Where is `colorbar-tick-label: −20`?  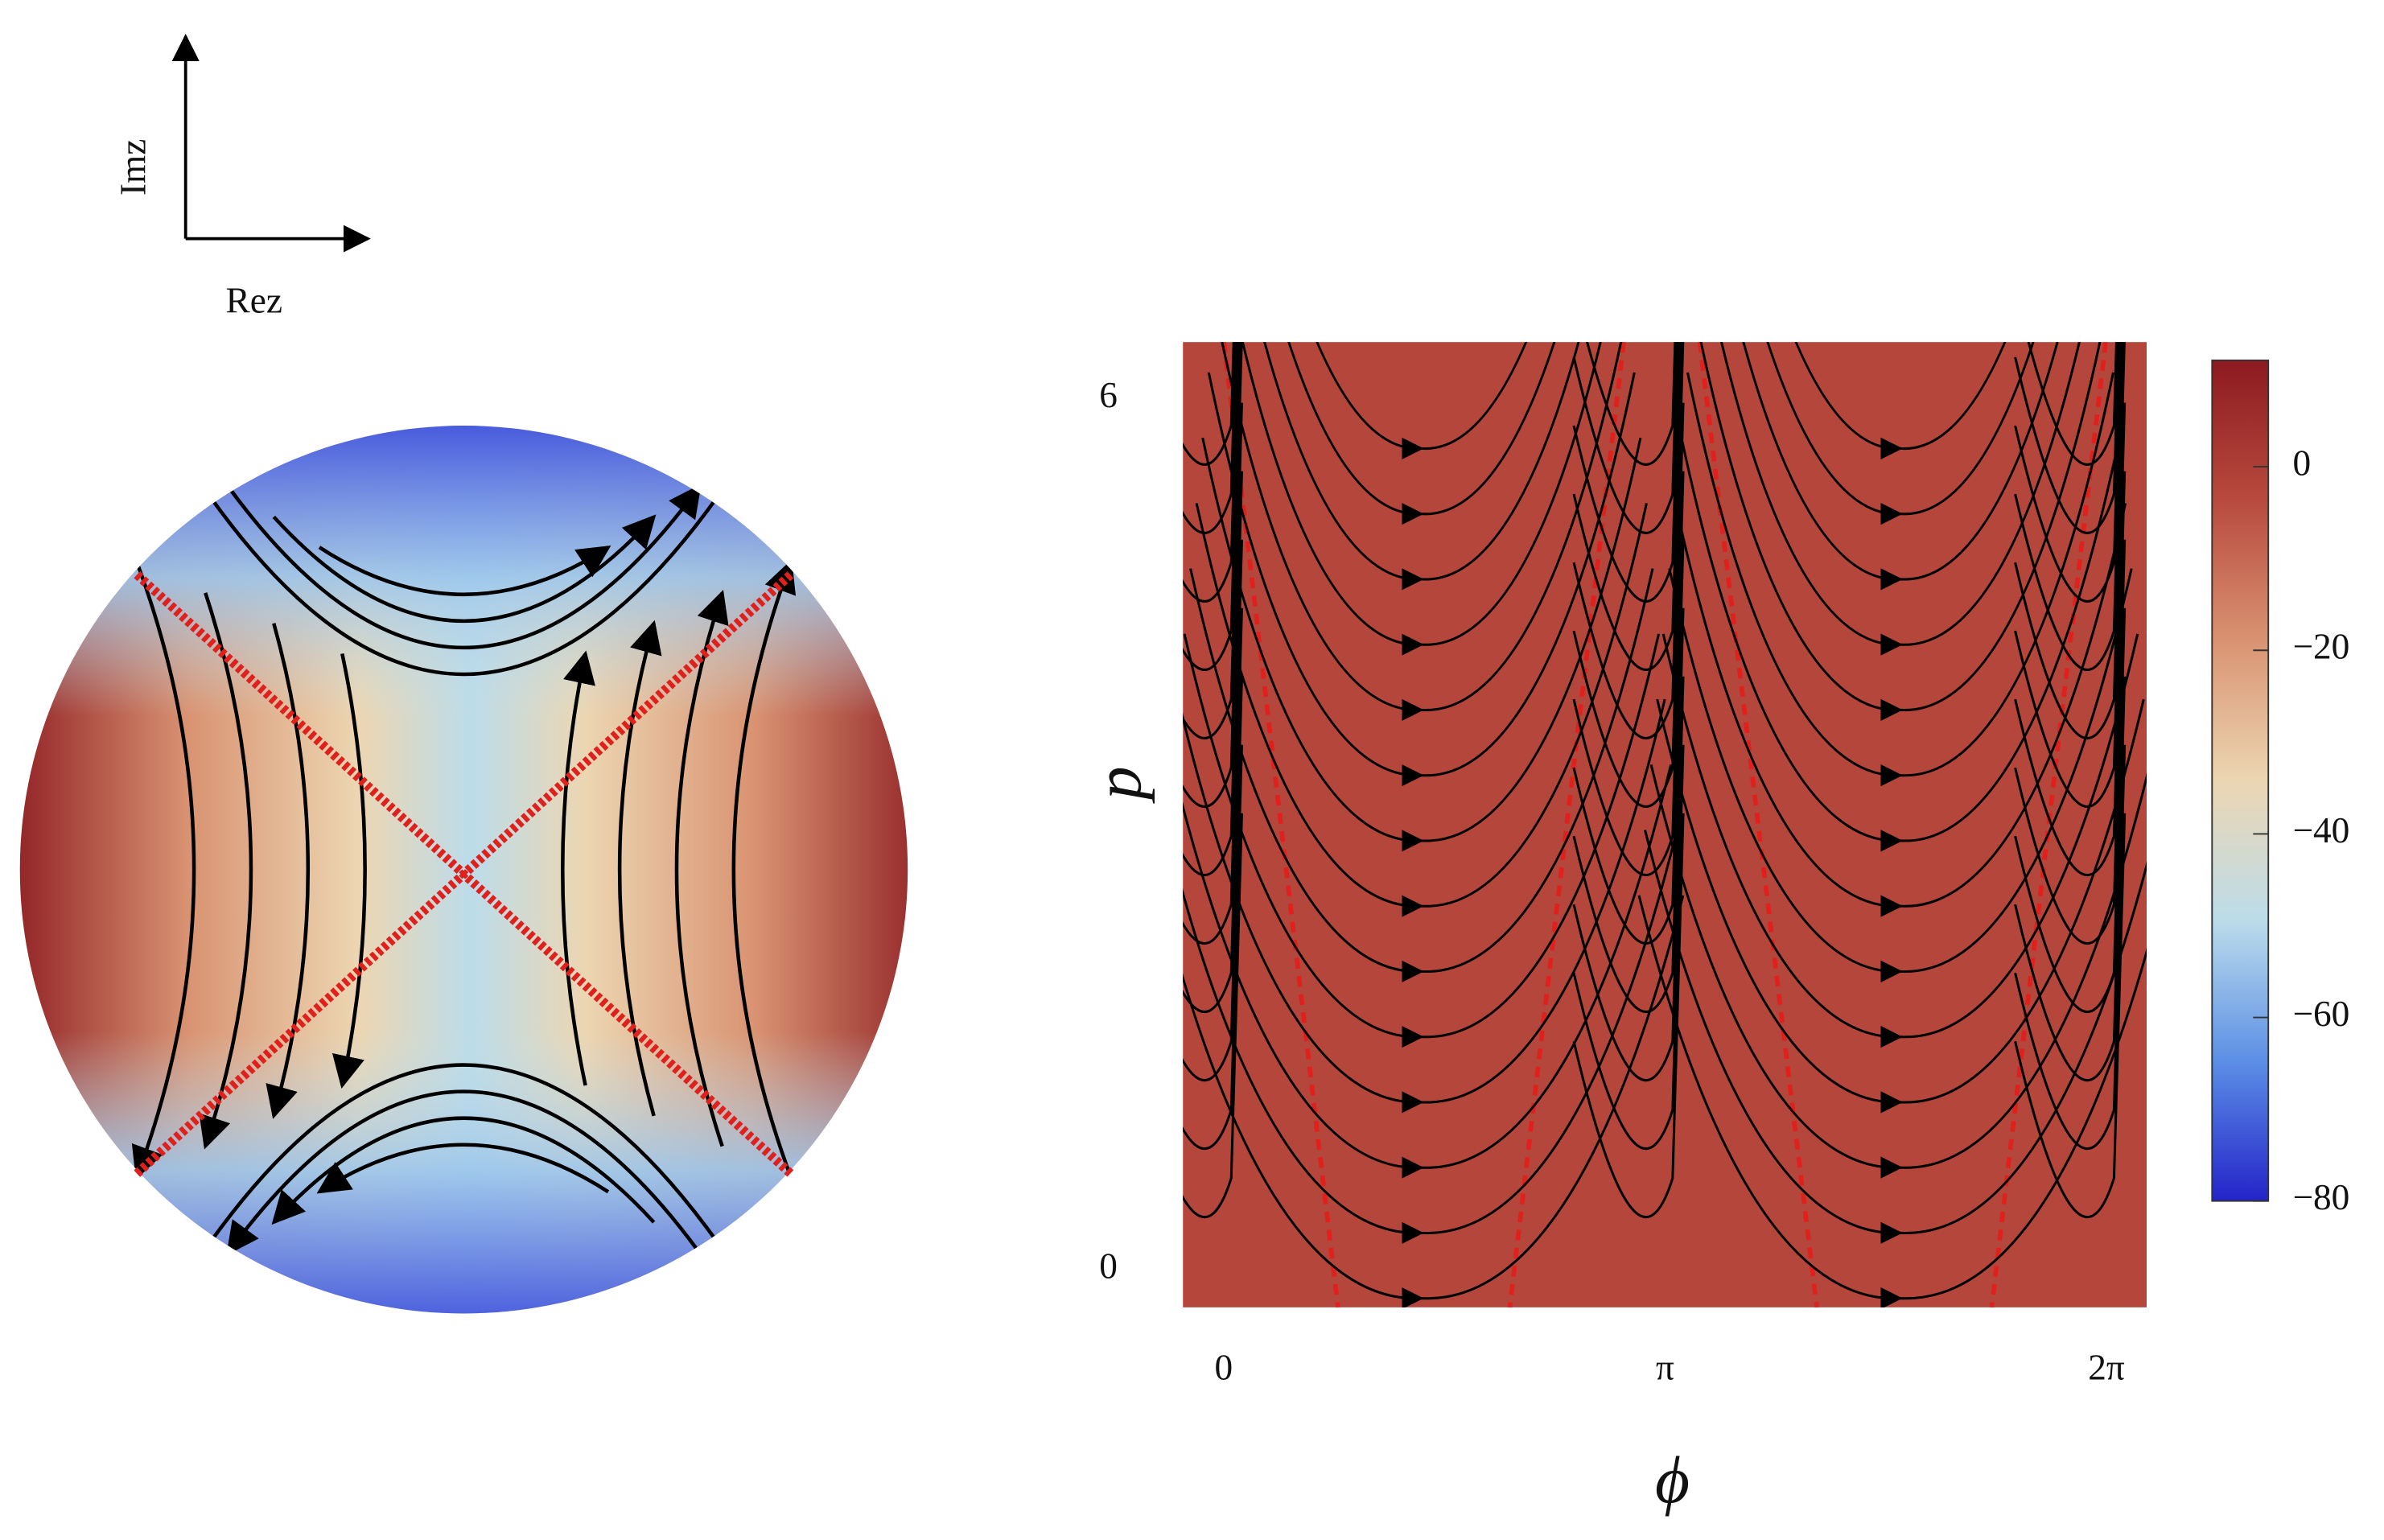
colorbar-tick-label: −20 is located at coordinates (2320, 647).